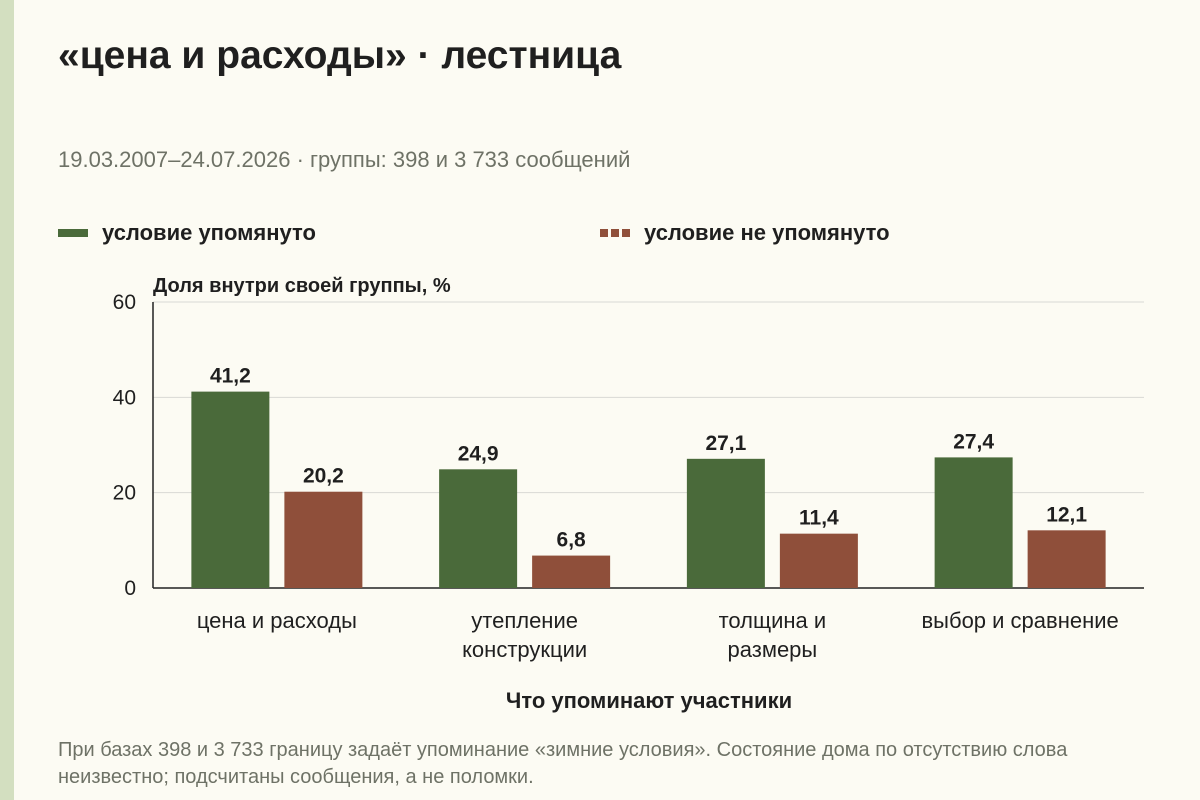  What do you see at coordinates (819, 518) in the screenshot?
I see `bar-value-label: 11,4` at bounding box center [819, 518].